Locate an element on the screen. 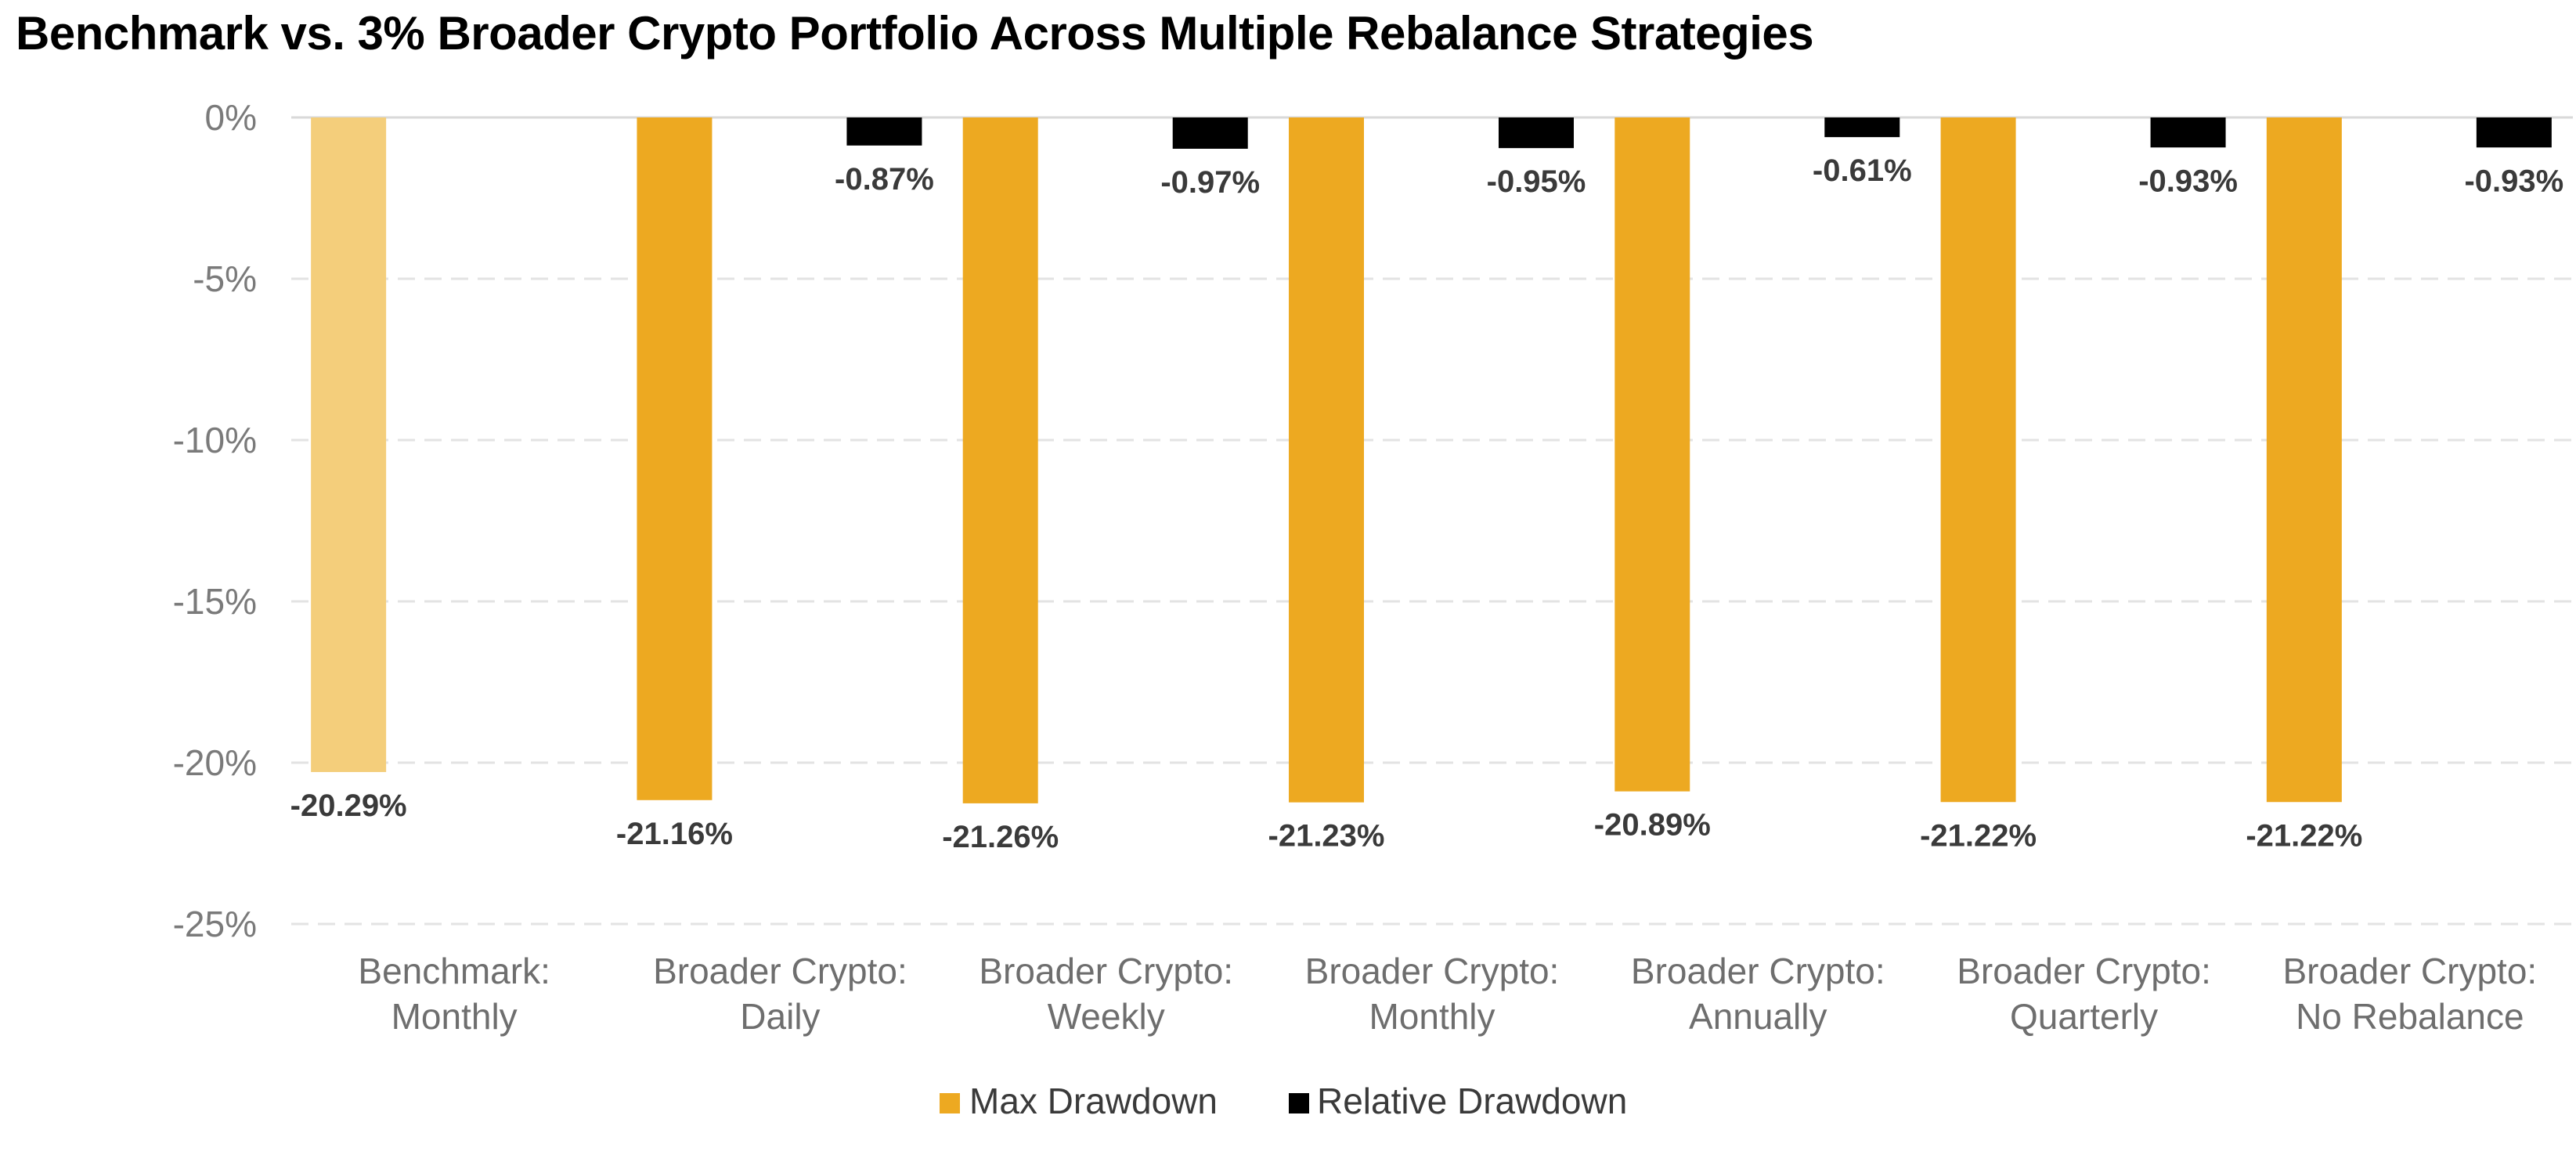 Image resolution: width=2576 pixels, height=1173 pixels. max-drawdown-label: -21.23% is located at coordinates (1326, 836).